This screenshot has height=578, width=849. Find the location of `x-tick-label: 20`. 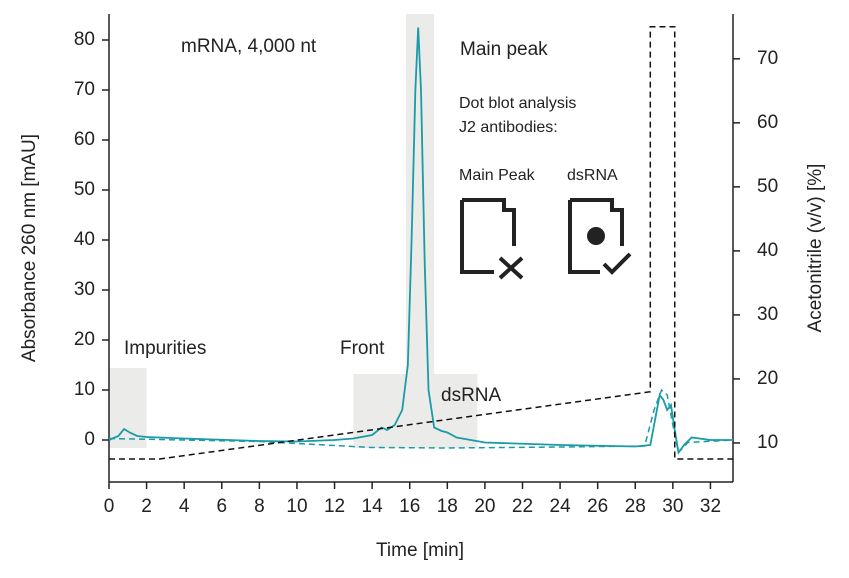

x-tick-label: 20 is located at coordinates (484, 506).